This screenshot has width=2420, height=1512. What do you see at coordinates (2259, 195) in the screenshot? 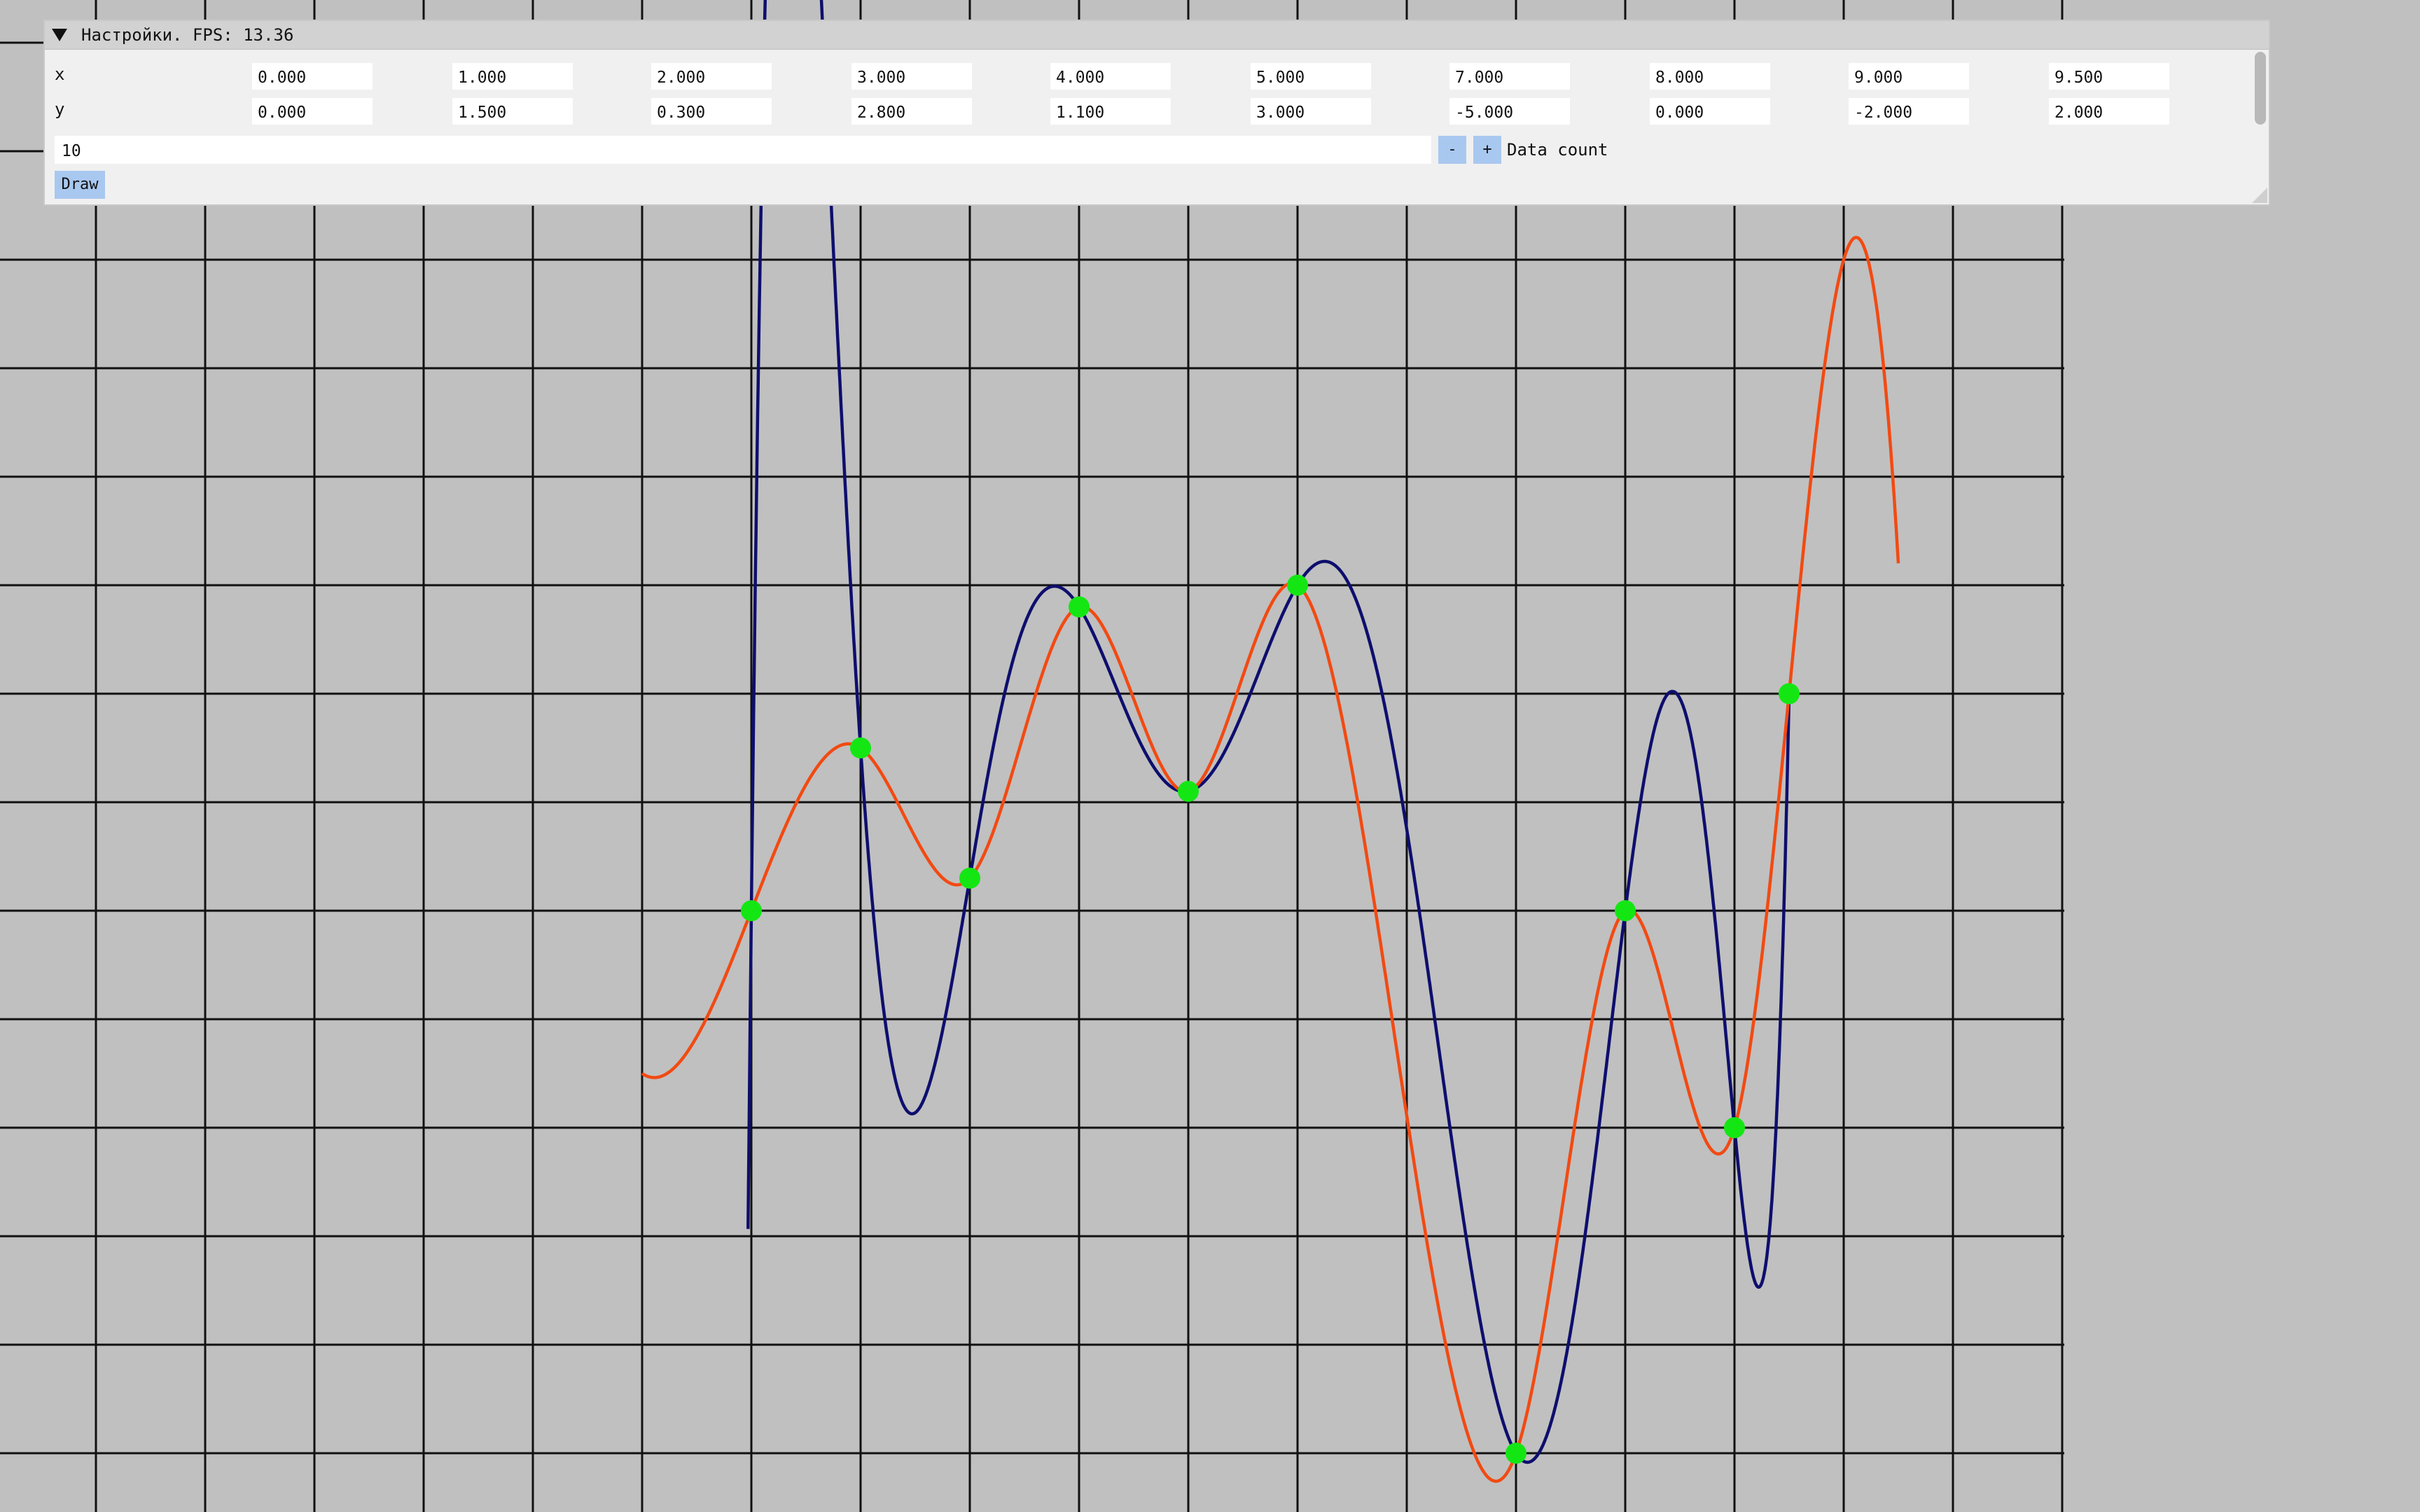
I see `resize-grip-icon` at bounding box center [2259, 195].